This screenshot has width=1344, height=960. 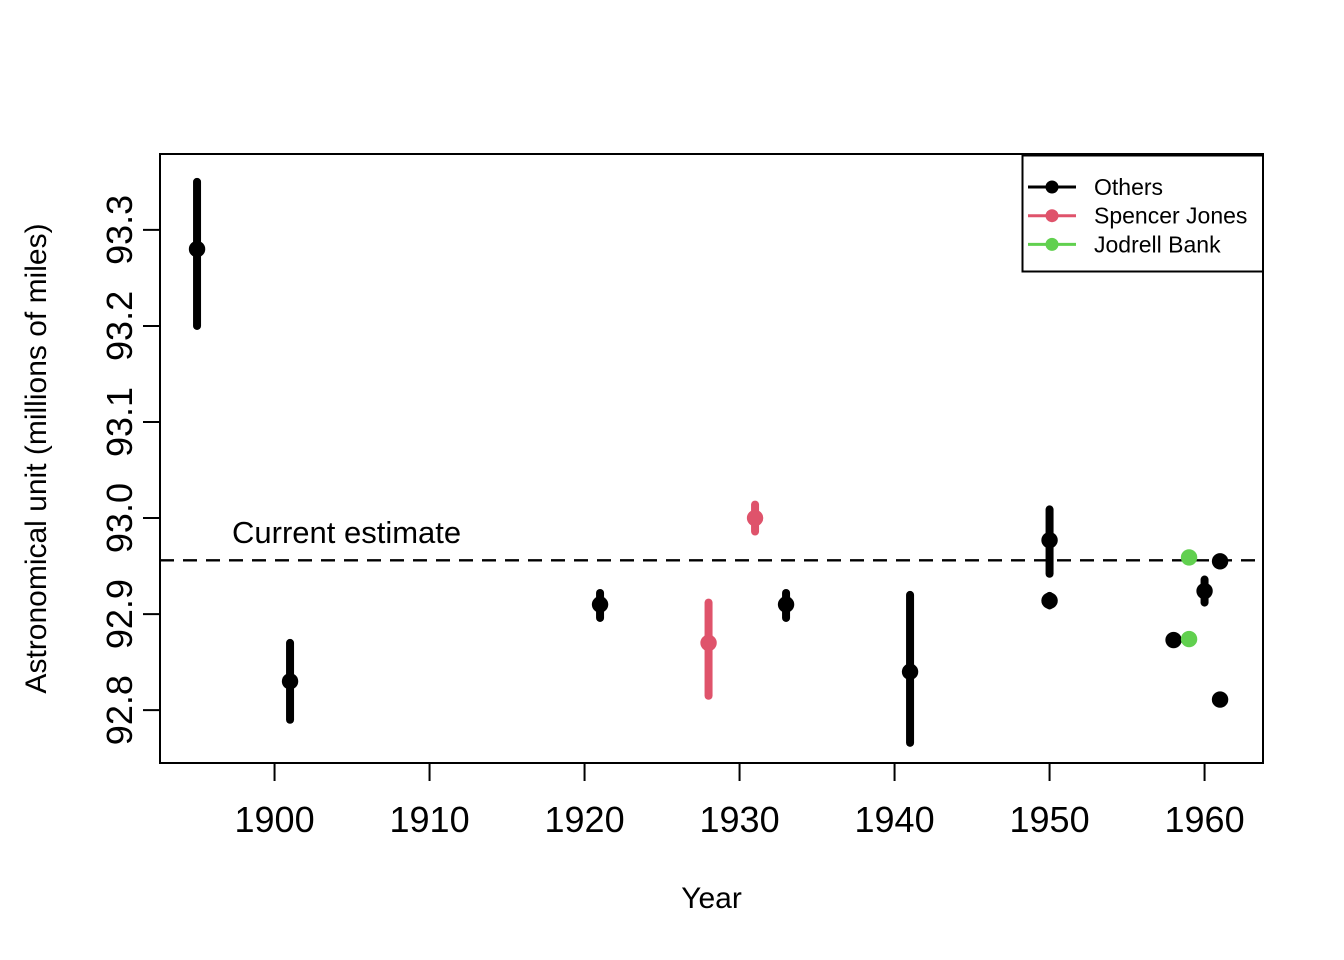 What do you see at coordinates (711, 898) in the screenshot?
I see `x-axis-title: Year` at bounding box center [711, 898].